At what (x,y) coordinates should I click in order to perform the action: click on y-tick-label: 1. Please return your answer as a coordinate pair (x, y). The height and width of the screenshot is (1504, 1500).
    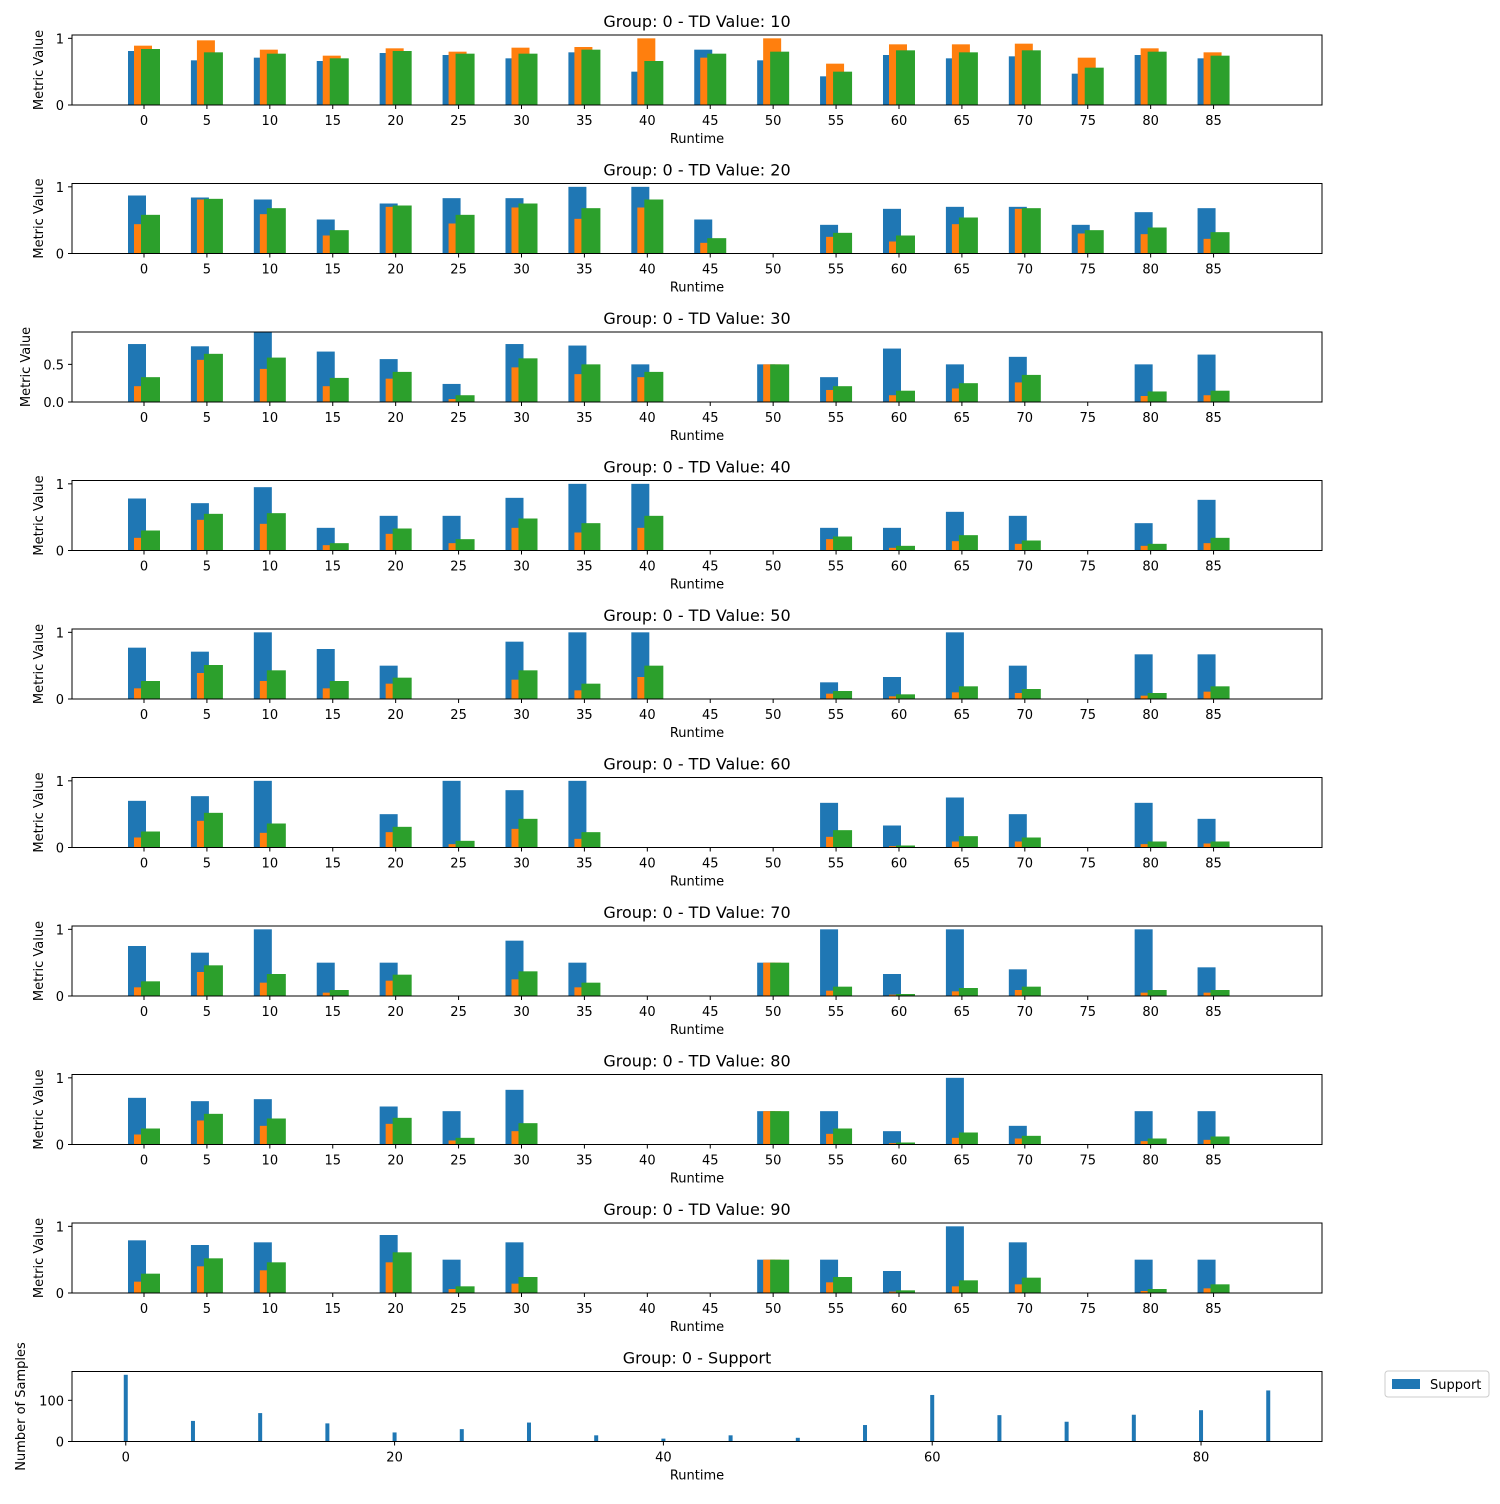
    Looking at the image, I should click on (60, 930).